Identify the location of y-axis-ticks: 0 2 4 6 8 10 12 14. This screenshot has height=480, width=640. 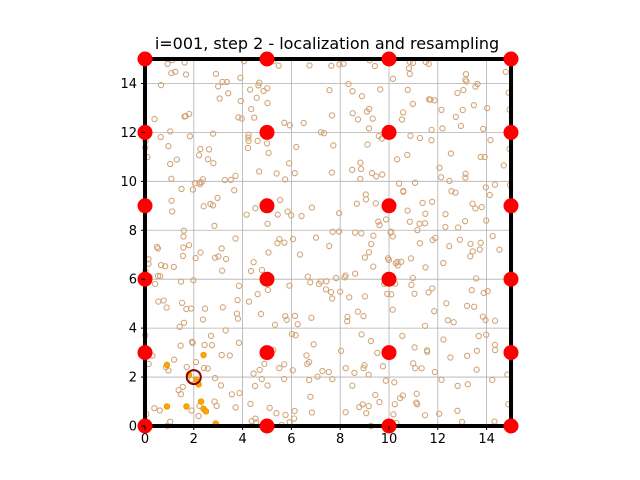
(132, 256).